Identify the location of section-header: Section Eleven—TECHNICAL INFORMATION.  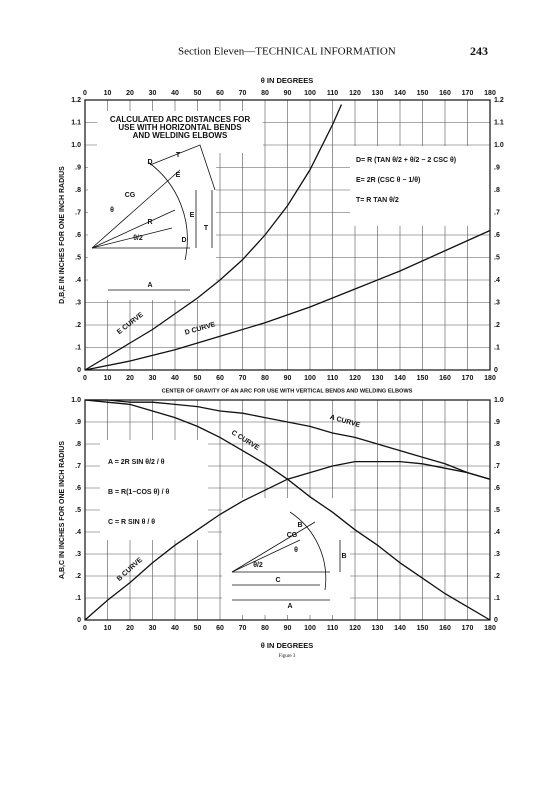
(287, 52).